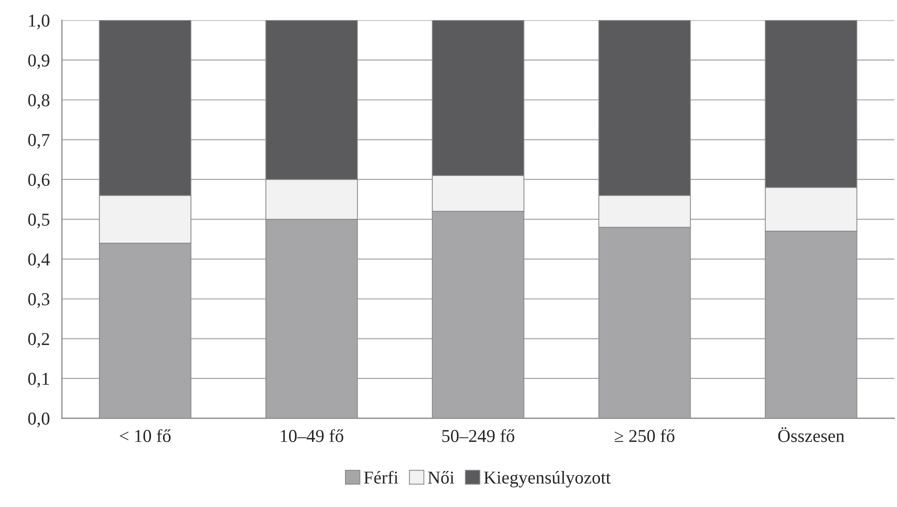 This screenshot has height=507, width=897. I want to click on y-tick-label: 0,8, so click(39, 101).